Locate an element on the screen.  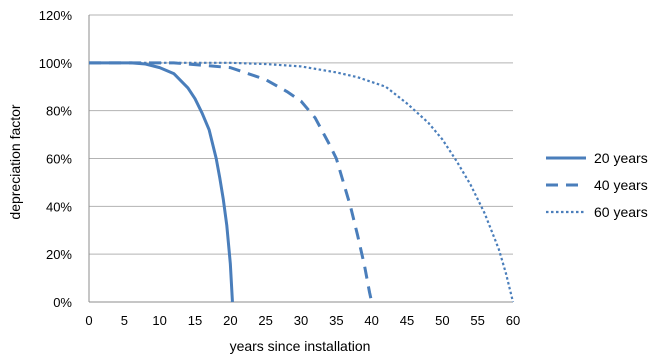
y-tick-label: 120% is located at coordinates (56, 15).